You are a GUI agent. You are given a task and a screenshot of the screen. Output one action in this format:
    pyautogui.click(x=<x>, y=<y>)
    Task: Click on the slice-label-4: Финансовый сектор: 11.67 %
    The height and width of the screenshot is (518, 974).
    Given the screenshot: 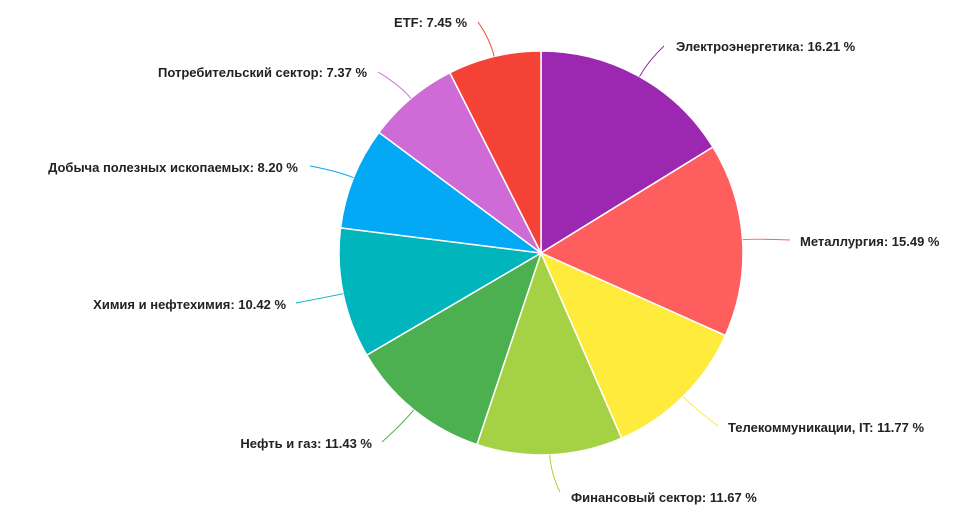 What is the action you would take?
    pyautogui.click(x=664, y=497)
    